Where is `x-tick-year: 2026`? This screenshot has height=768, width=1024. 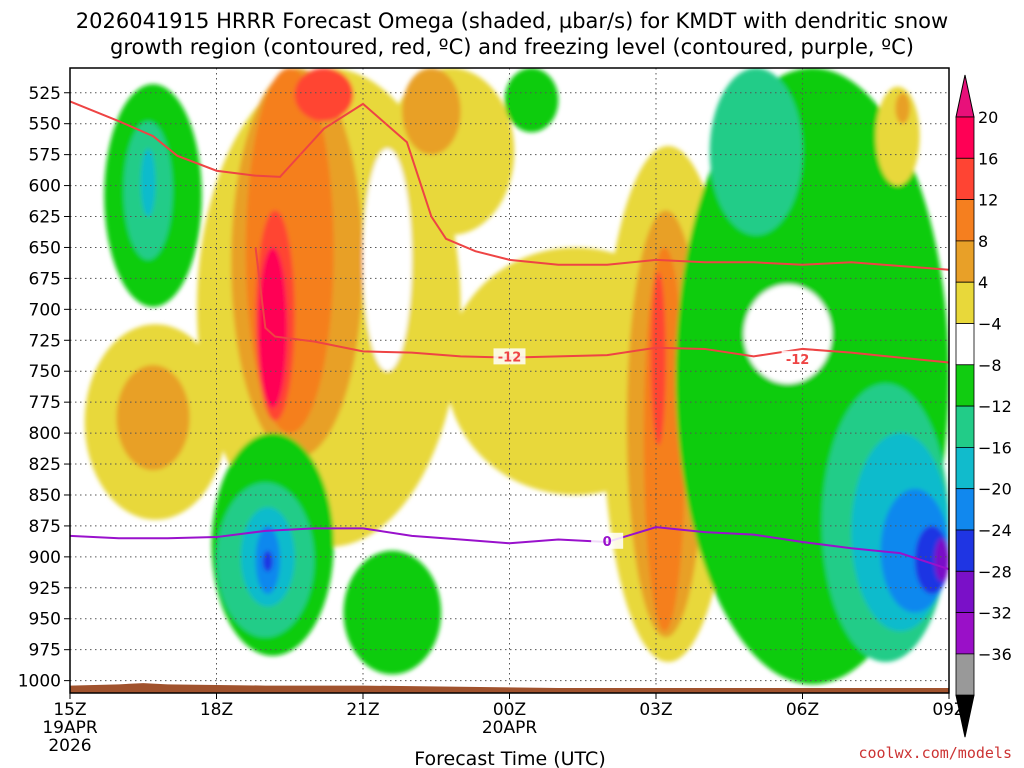
x-tick-year: 2026 is located at coordinates (69, 746).